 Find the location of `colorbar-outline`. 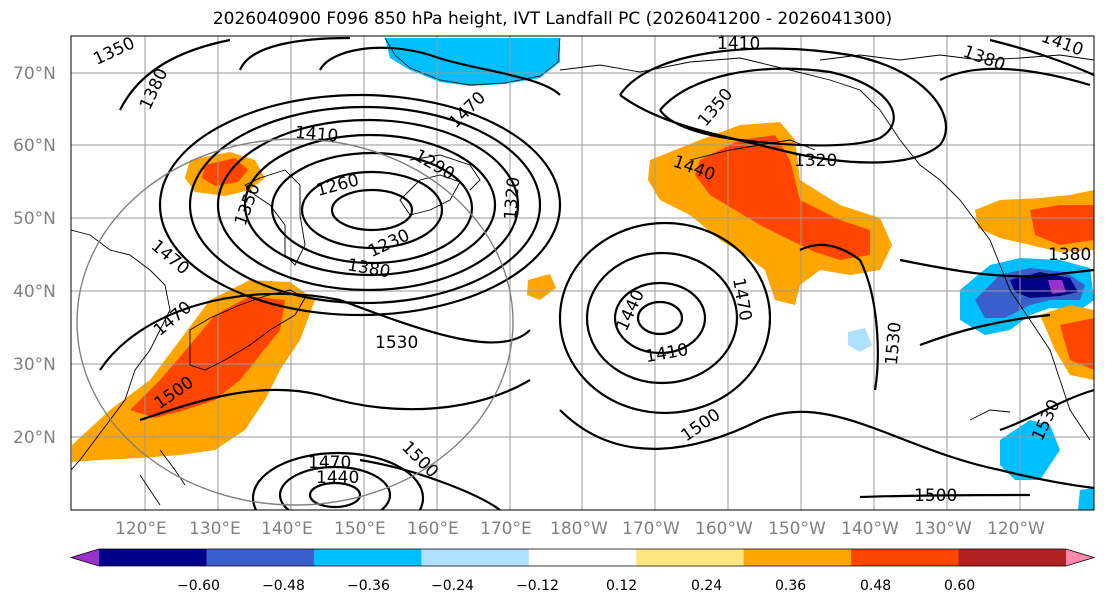

colorbar-outline is located at coordinates (582, 557).